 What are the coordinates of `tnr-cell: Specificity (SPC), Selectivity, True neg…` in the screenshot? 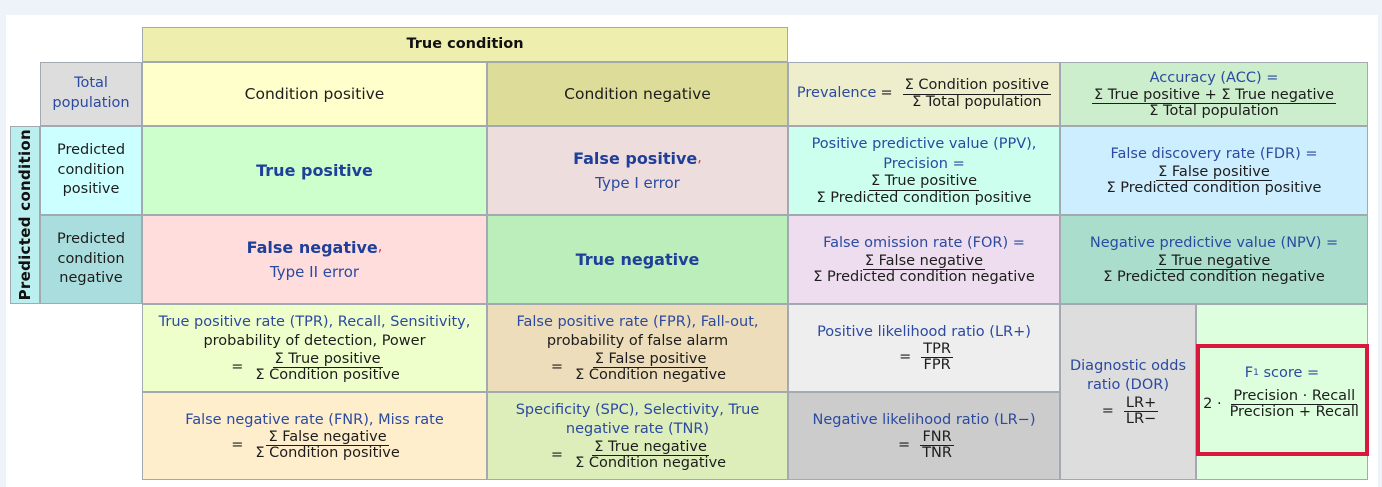 It's located at (637, 436).